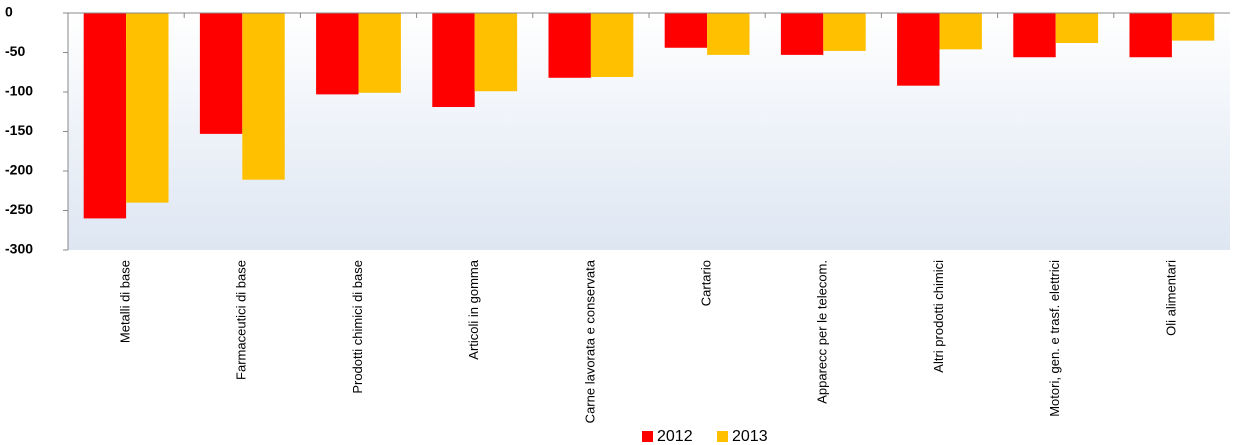 This screenshot has width=1237, height=445. Describe the element at coordinates (1054, 338) in the screenshot. I see `x-tick-label: Motori, gen. e trasf. elettrici` at that location.